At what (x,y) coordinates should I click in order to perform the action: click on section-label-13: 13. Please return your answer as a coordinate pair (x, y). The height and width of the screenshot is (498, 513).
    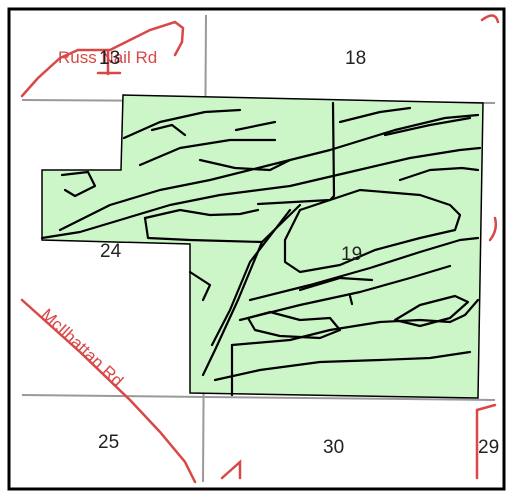
    Looking at the image, I should click on (109, 58).